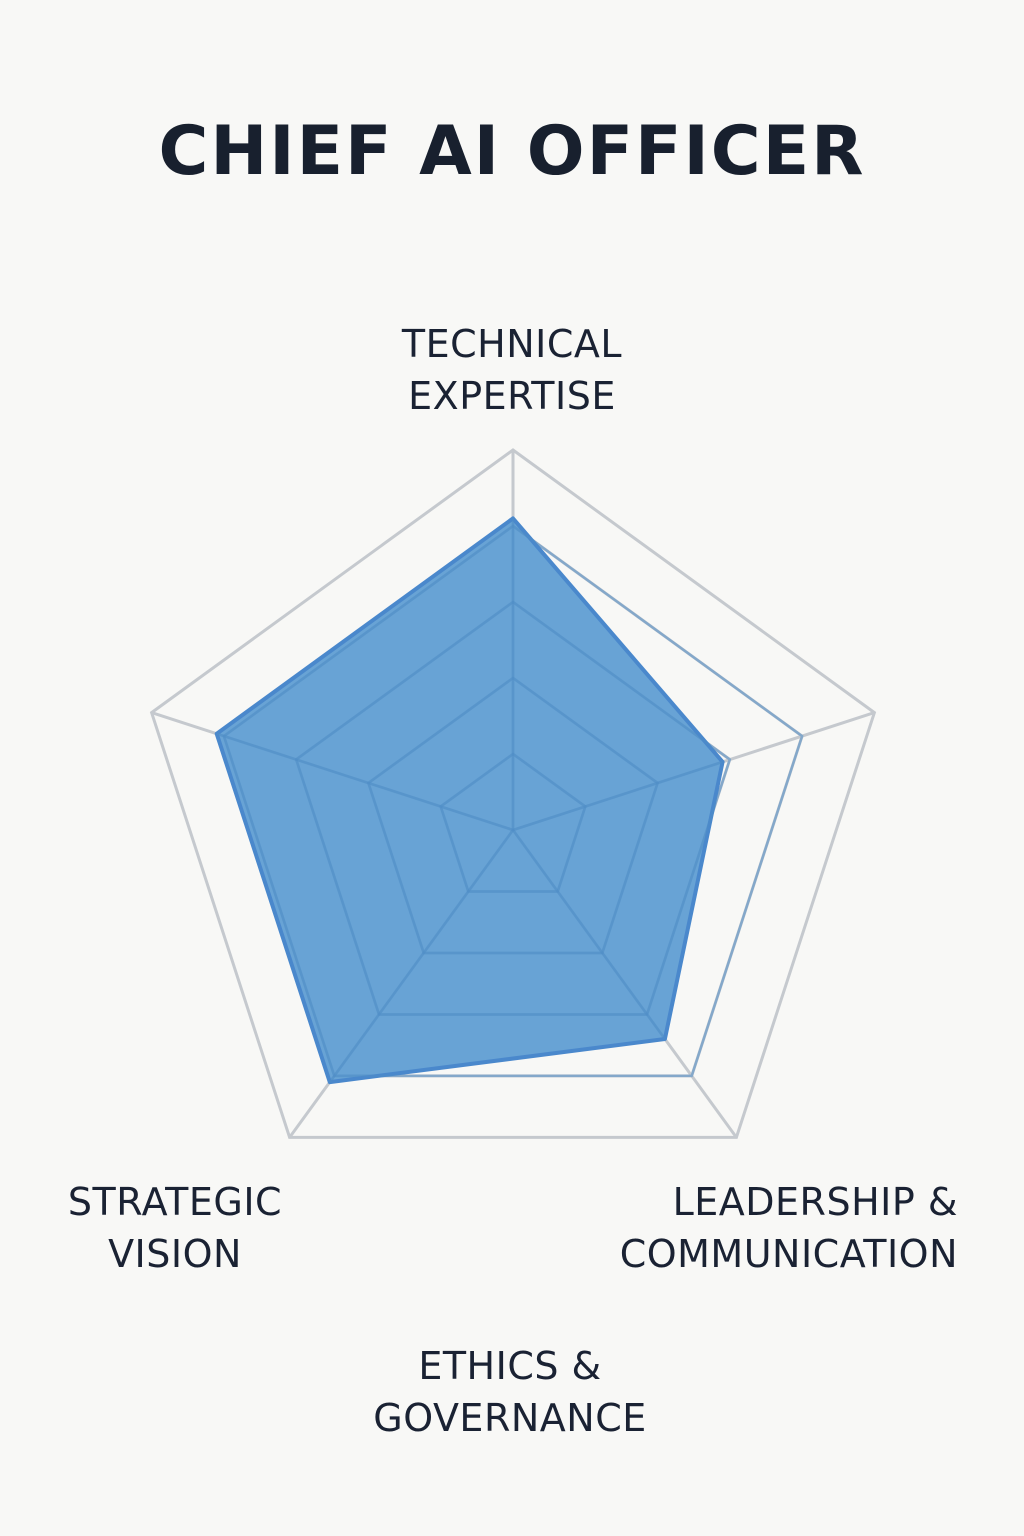 The image size is (1024, 1536). Describe the element at coordinates (510, 1366) in the screenshot. I see `axis-label-line: ETHICS &` at that location.